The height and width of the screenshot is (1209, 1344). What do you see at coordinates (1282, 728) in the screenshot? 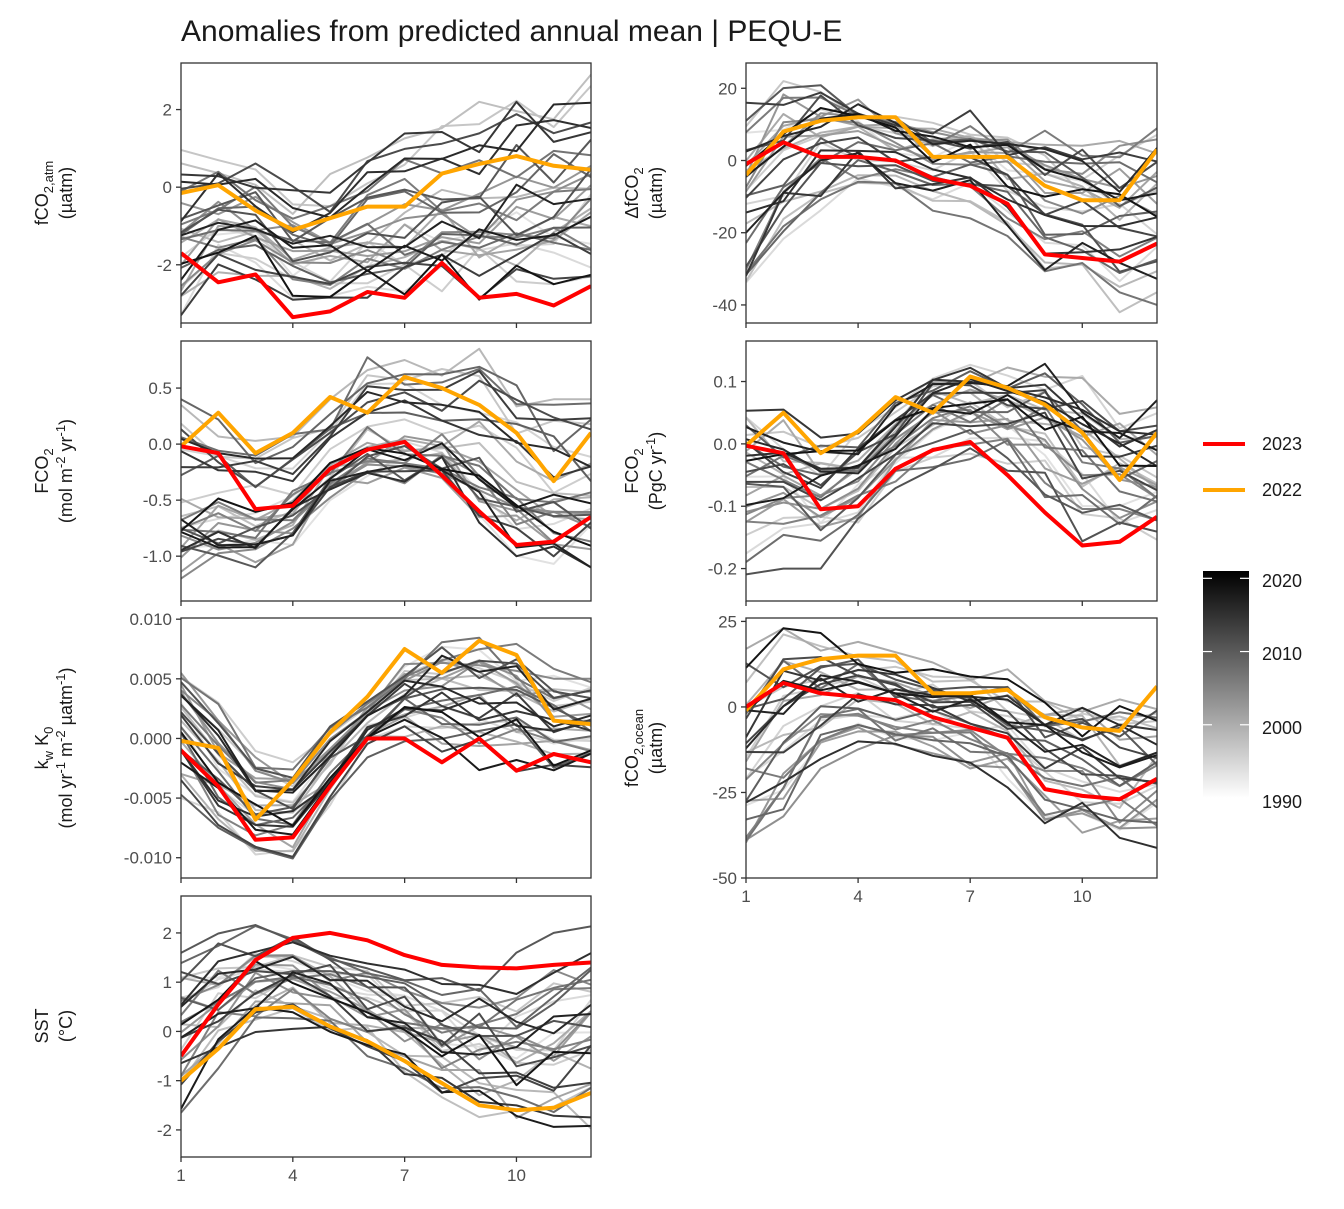
I see `colorbar-label-2000: 2000` at bounding box center [1282, 728].